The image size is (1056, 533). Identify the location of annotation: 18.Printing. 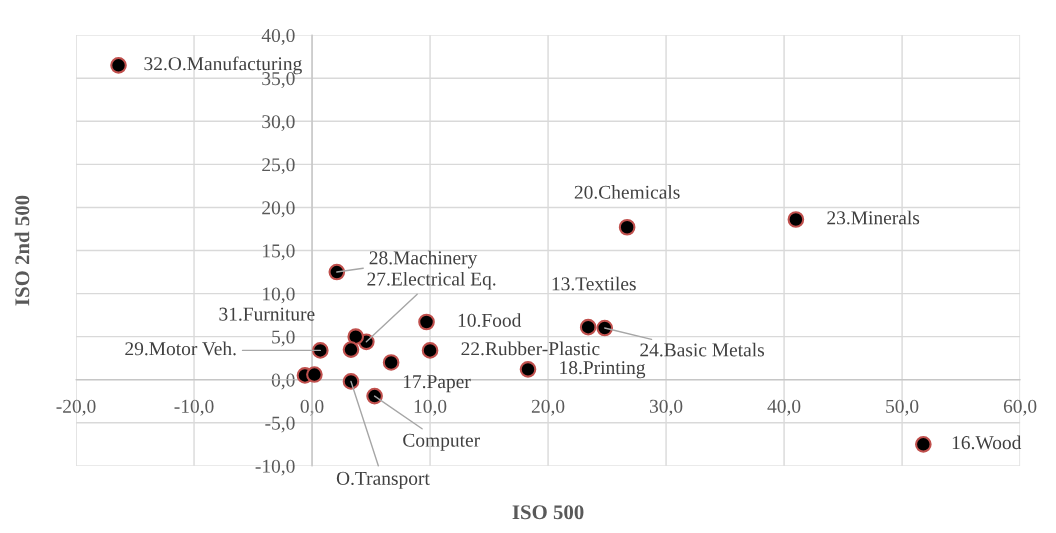
(603, 370).